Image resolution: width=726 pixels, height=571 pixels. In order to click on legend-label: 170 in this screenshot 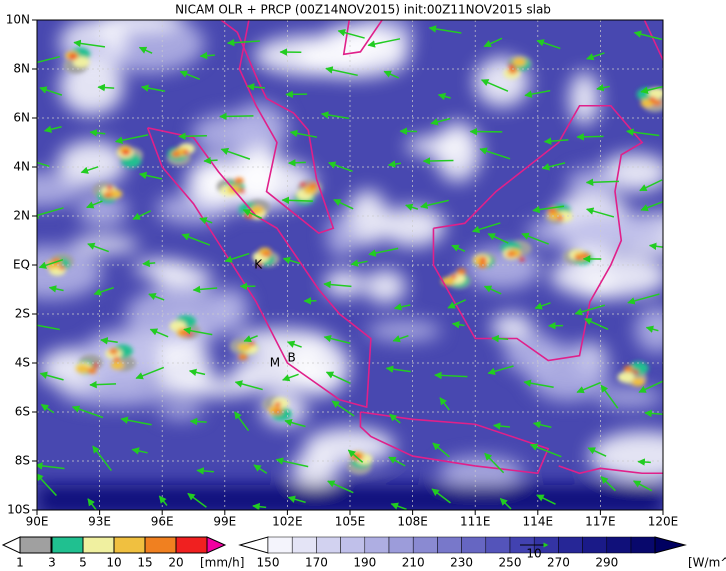, I will do `click(316, 563)`.